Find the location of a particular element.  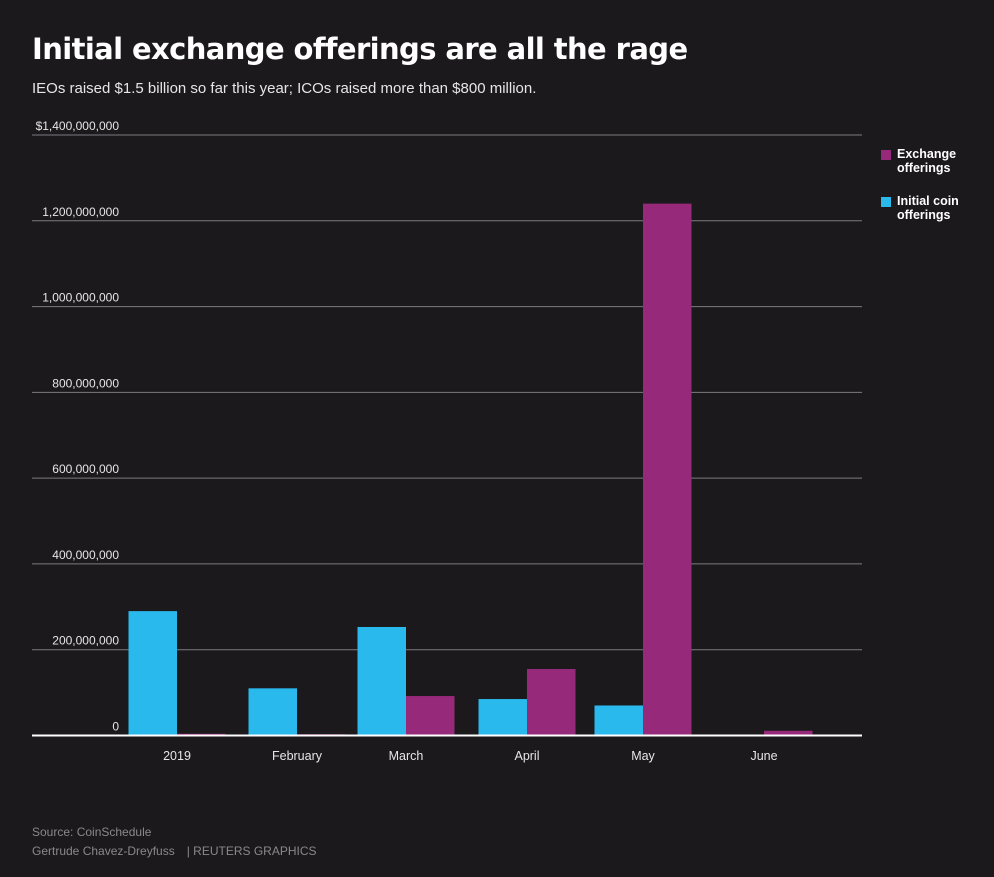

y-tick-label: 800,000,000 is located at coordinates (85, 383).